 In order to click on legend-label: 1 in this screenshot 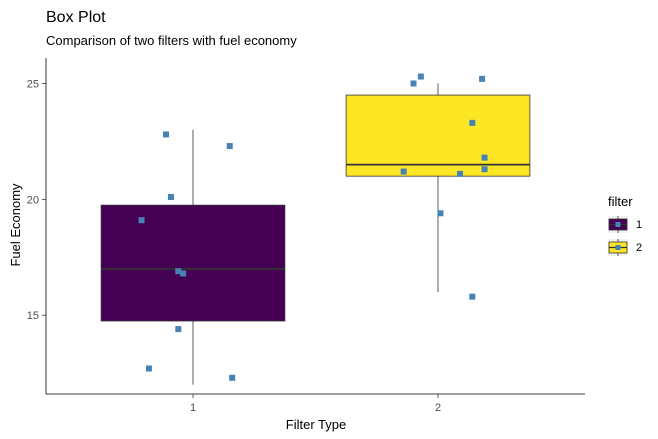, I will do `click(639, 225)`.